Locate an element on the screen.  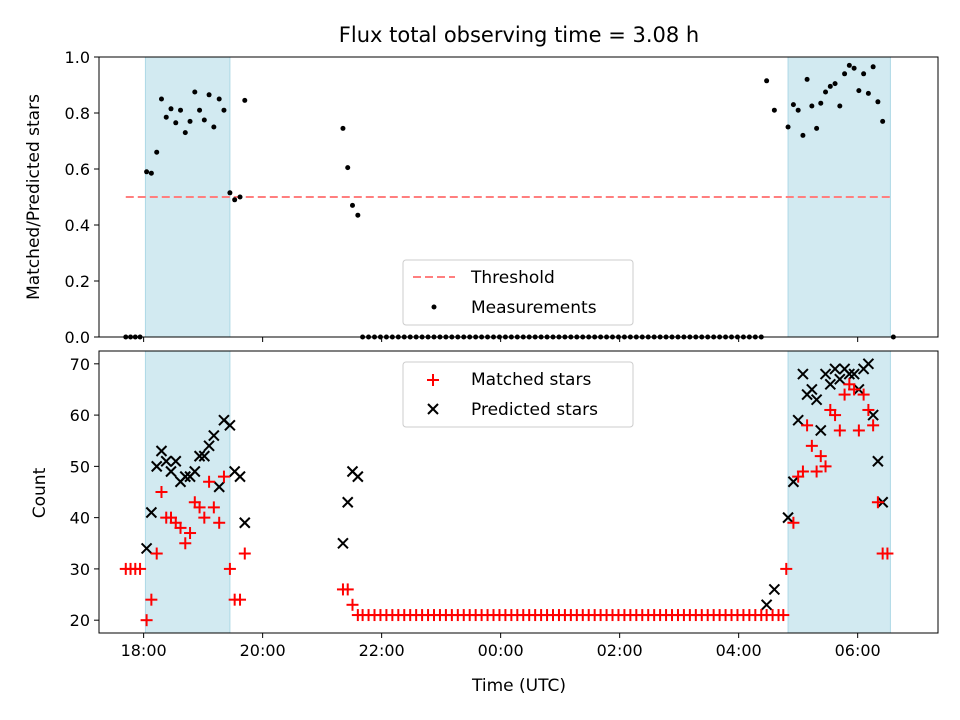
ratio-y-ticks: 0.0 0.2 0.4 0.6 0.8 1.0 is located at coordinates (82, 197).